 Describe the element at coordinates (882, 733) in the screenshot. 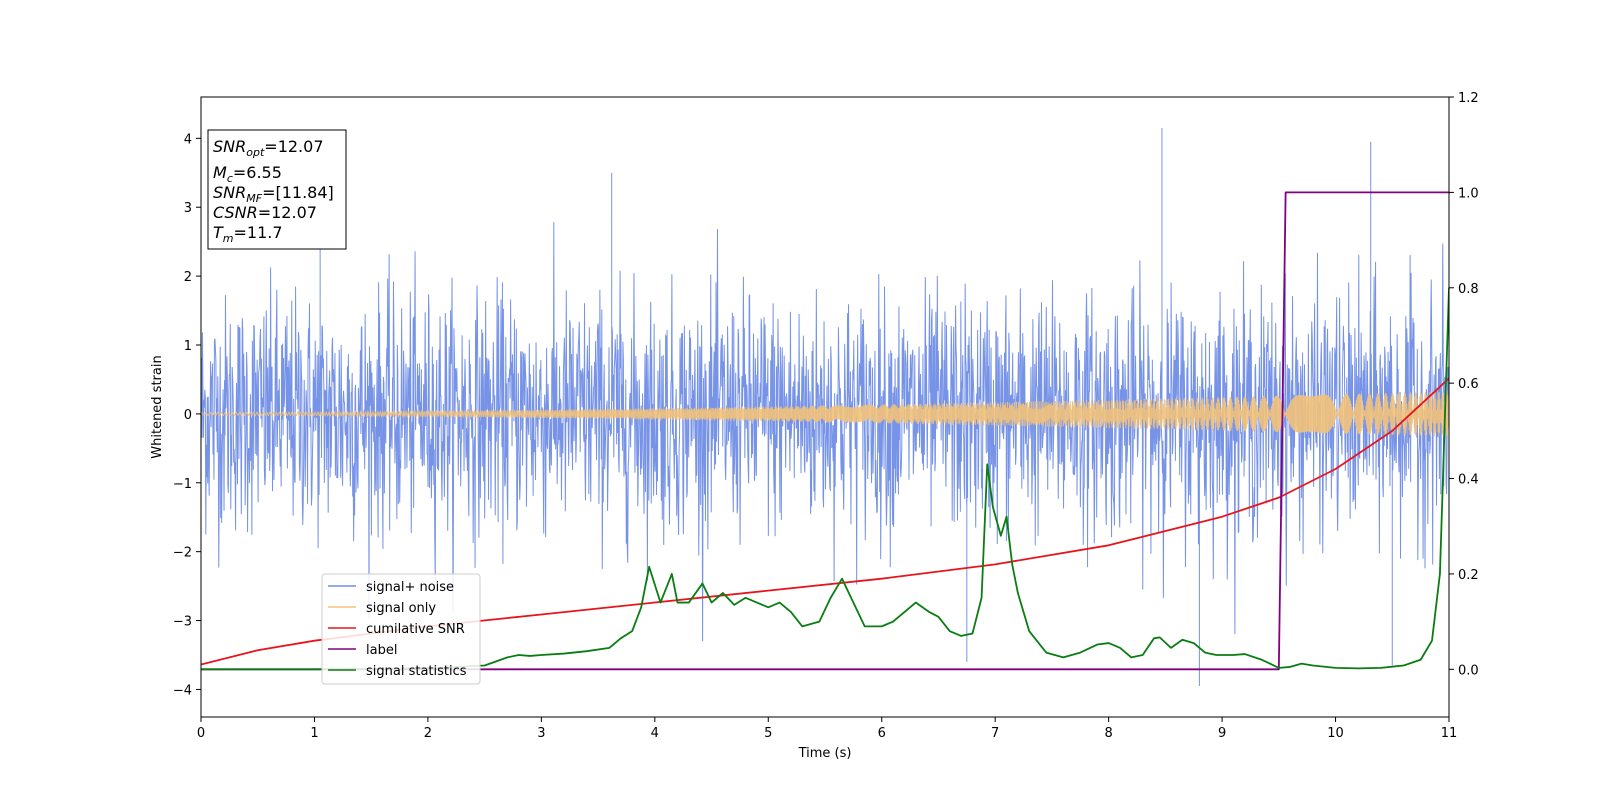

I see `x-tick-label: 6` at that location.